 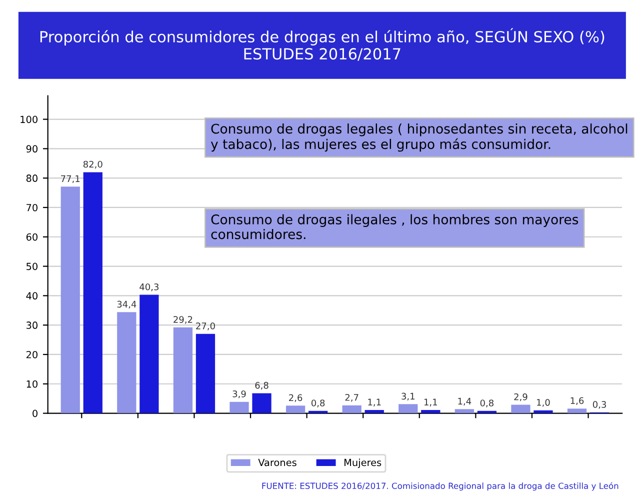 I want to click on y-tick-label: 0, so click(x=35, y=414).